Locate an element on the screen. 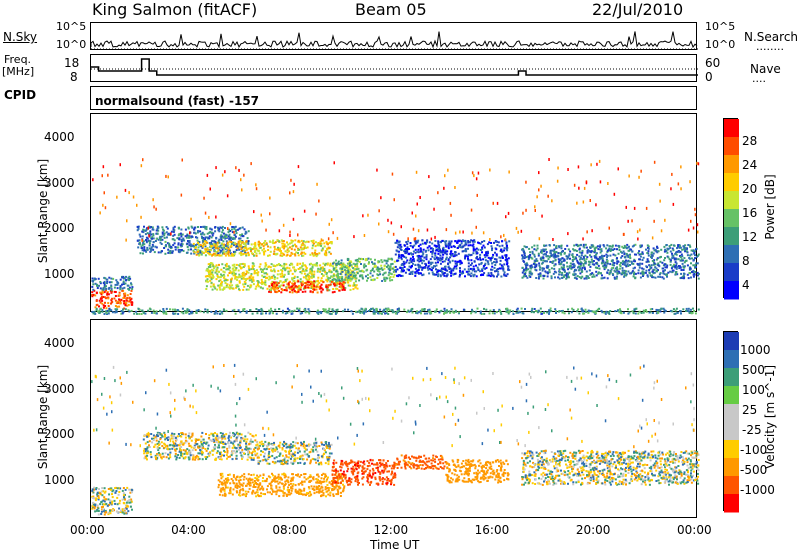  nsearch-label: N.Search is located at coordinates (771, 37).